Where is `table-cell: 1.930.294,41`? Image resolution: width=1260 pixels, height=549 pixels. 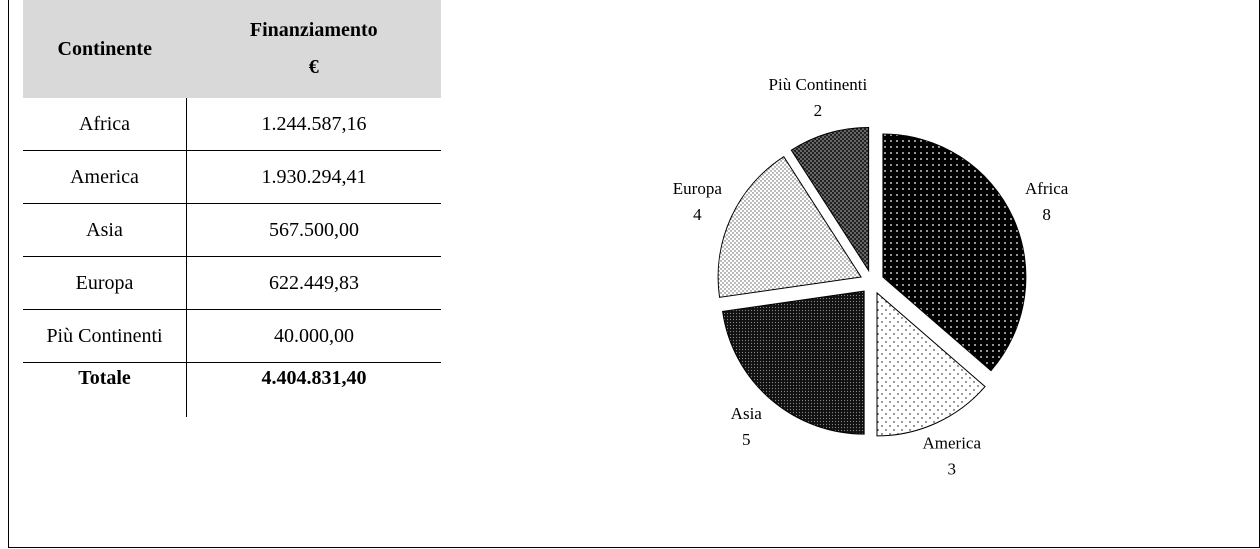 table-cell: 1.930.294,41 is located at coordinates (313, 177).